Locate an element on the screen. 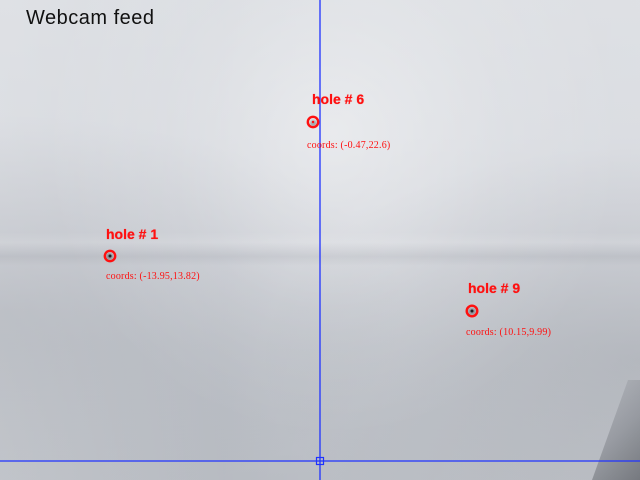 The image size is (640, 480). hole-9-coordinates: coords: (10.15,9.99) is located at coordinates (509, 332).